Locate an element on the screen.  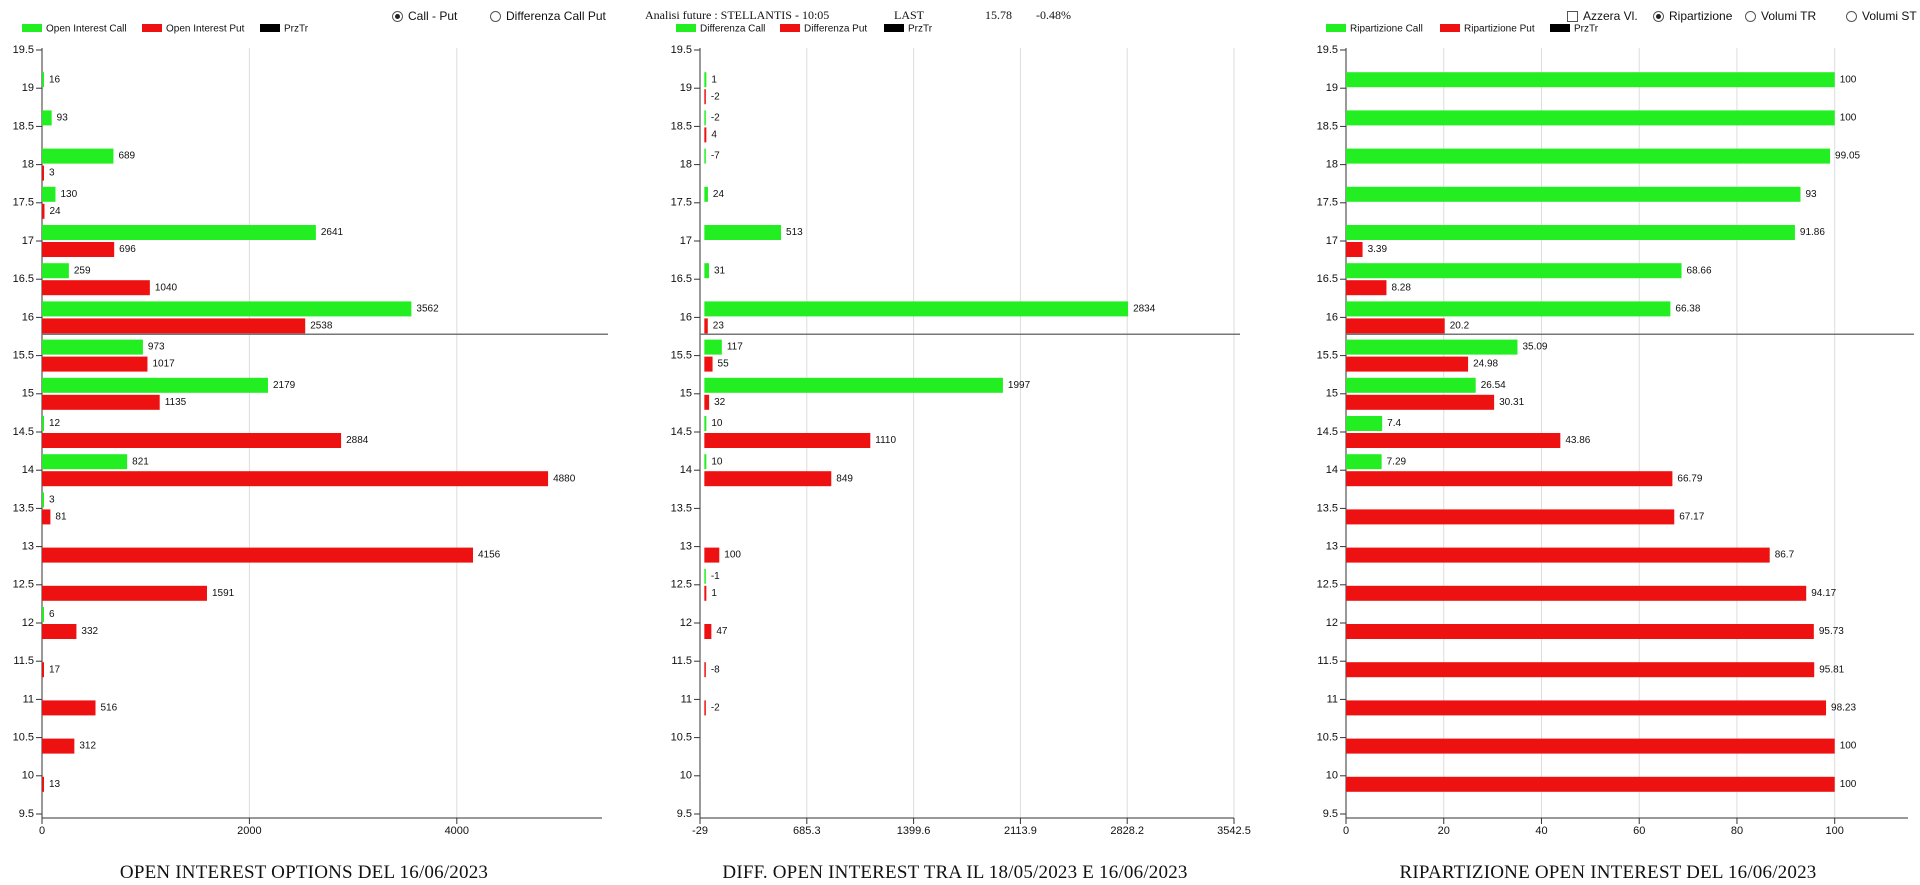
legend-label: PrzTr is located at coordinates (920, 29).